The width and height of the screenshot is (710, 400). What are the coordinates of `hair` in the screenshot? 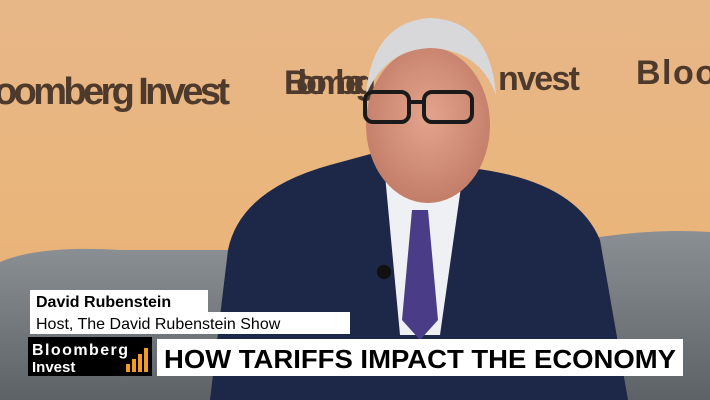 It's located at (431, 56).